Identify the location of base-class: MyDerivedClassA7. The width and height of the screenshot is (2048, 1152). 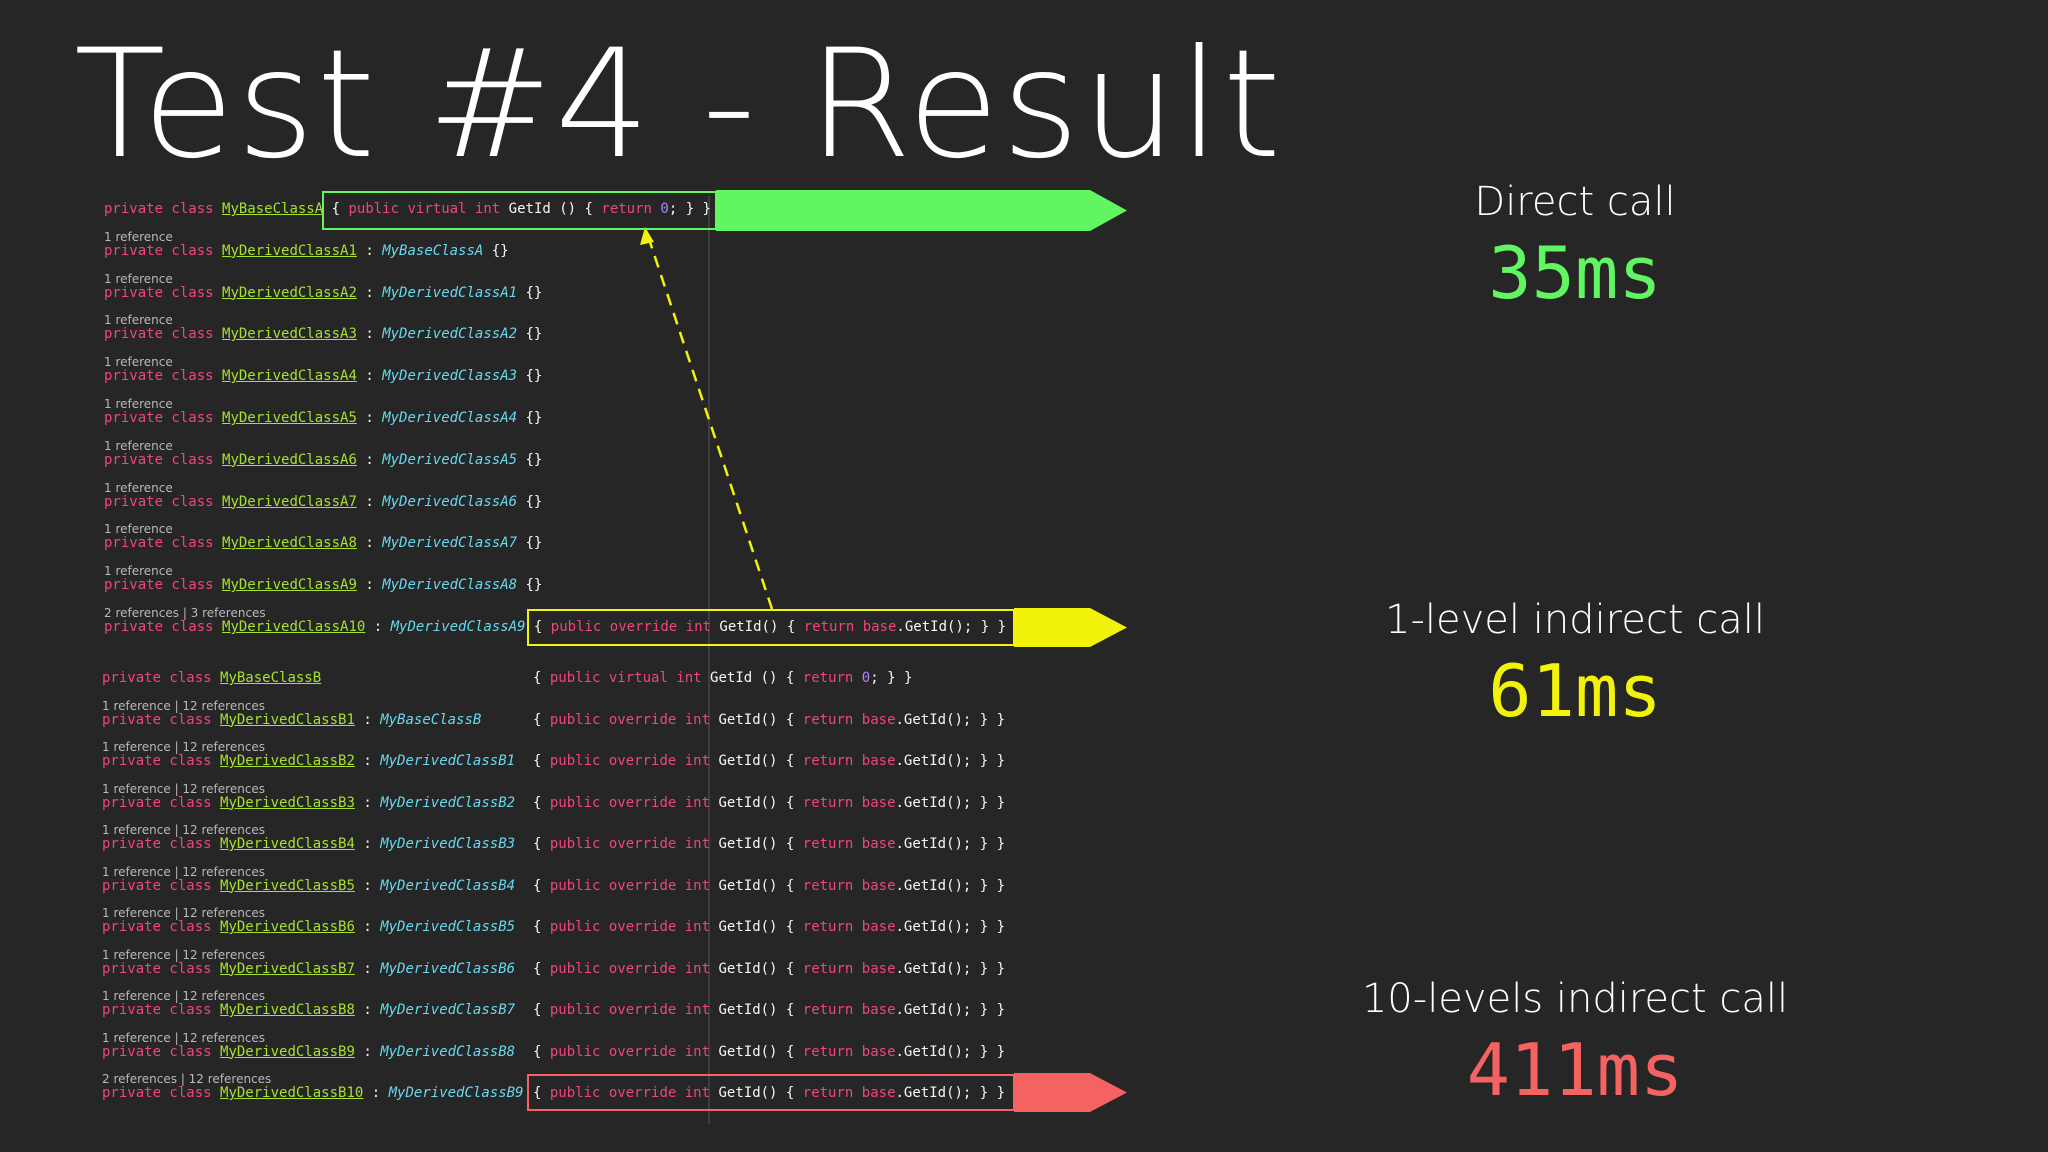
(450, 543).